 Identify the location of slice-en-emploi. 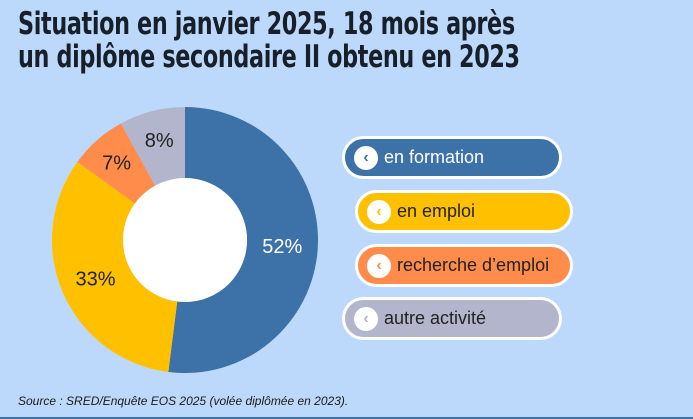
(114, 266).